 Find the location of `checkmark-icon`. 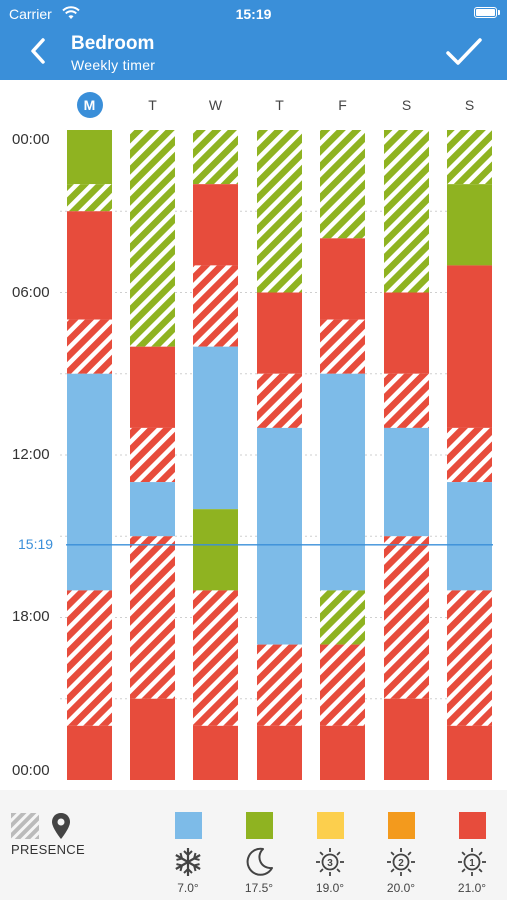

checkmark-icon is located at coordinates (464, 52).